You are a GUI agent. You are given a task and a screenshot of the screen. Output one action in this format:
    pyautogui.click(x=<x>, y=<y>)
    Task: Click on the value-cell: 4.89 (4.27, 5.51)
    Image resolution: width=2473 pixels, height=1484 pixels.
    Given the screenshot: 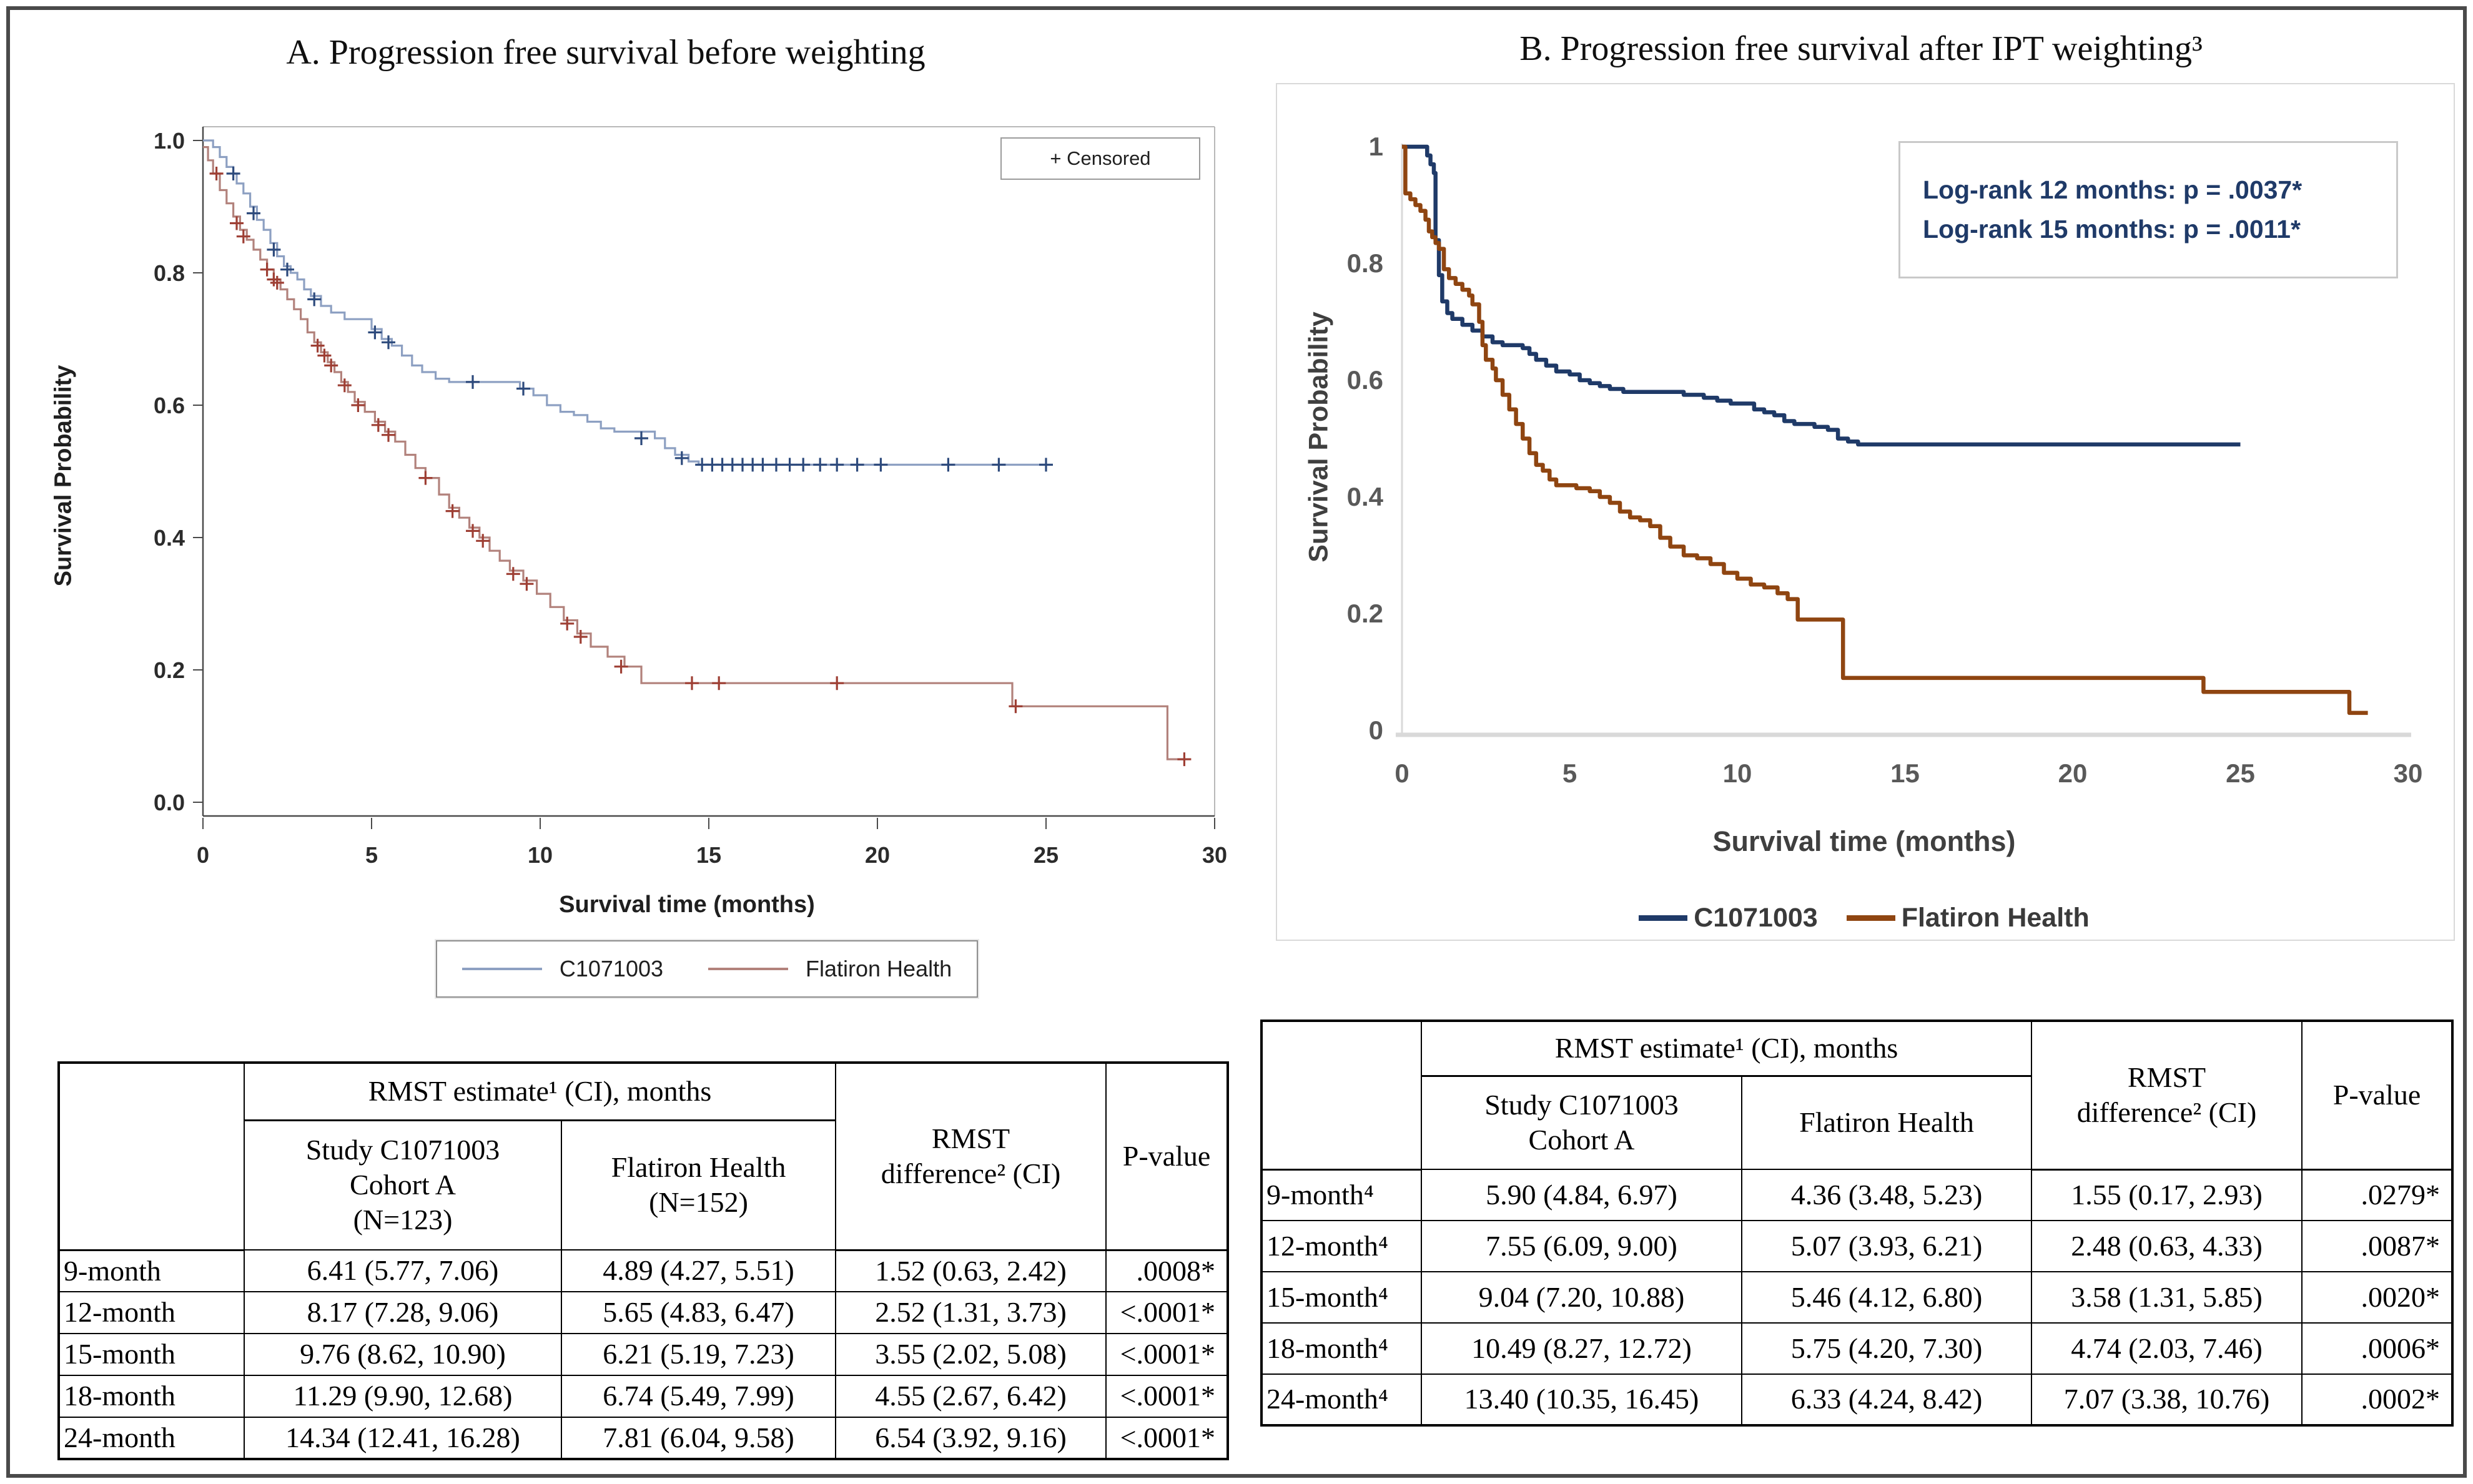 What is the action you would take?
    pyautogui.click(x=699, y=1270)
    